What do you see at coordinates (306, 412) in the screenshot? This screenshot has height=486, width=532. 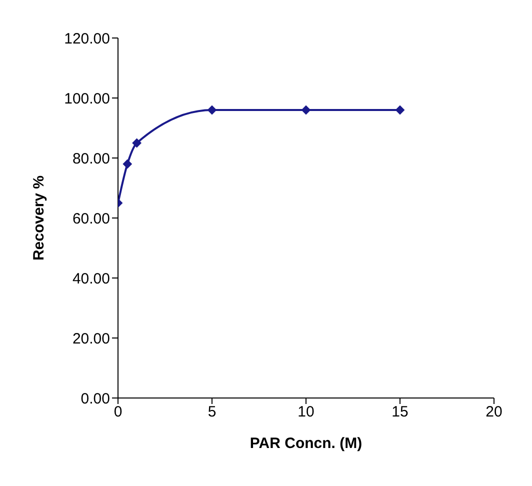 I see `x-tick-label: 10` at bounding box center [306, 412].